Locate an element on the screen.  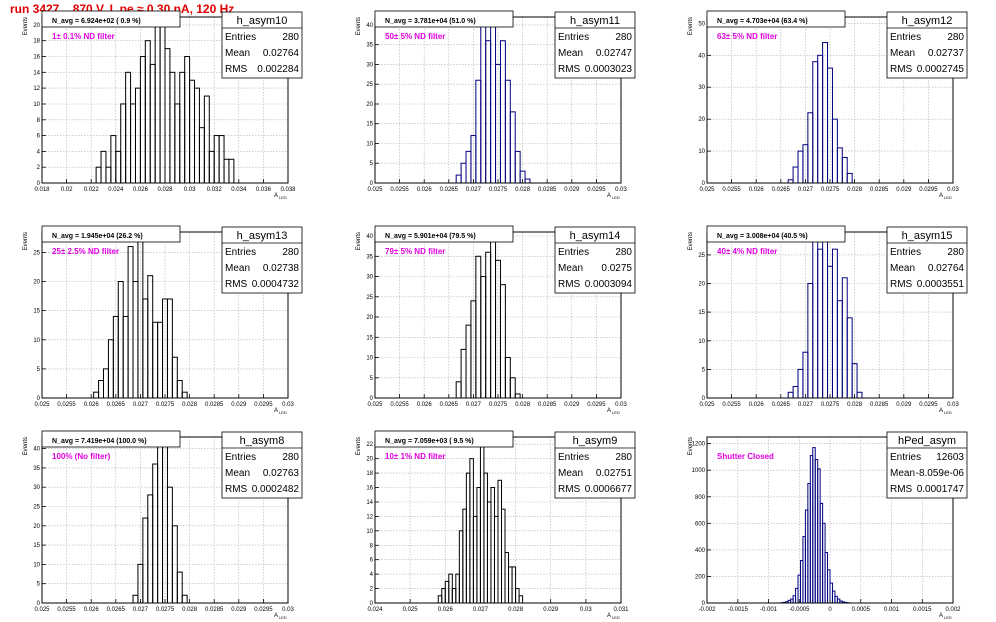
stats-value: 280 is located at coordinates (623, 457).